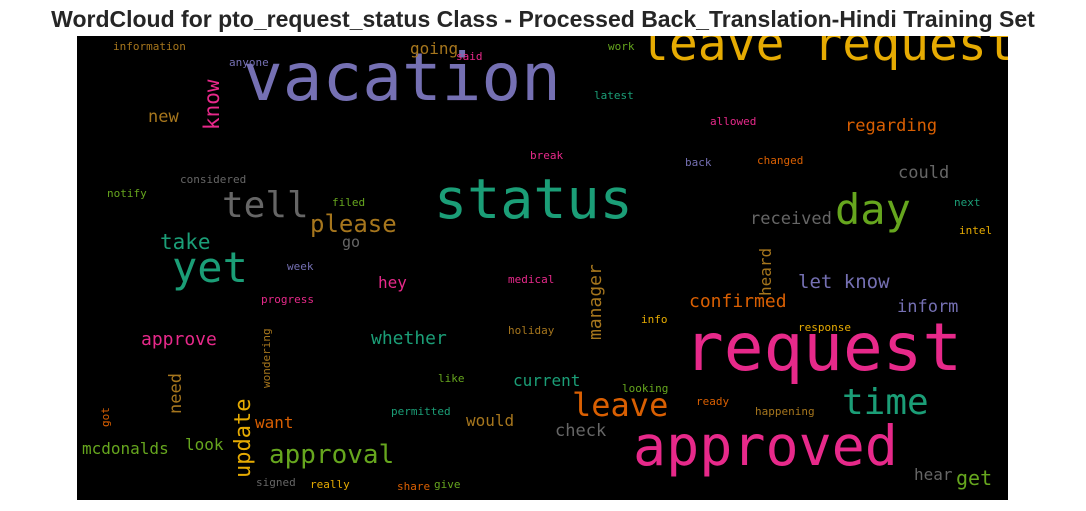  What do you see at coordinates (546, 155) in the screenshot?
I see `word-break: break` at bounding box center [546, 155].